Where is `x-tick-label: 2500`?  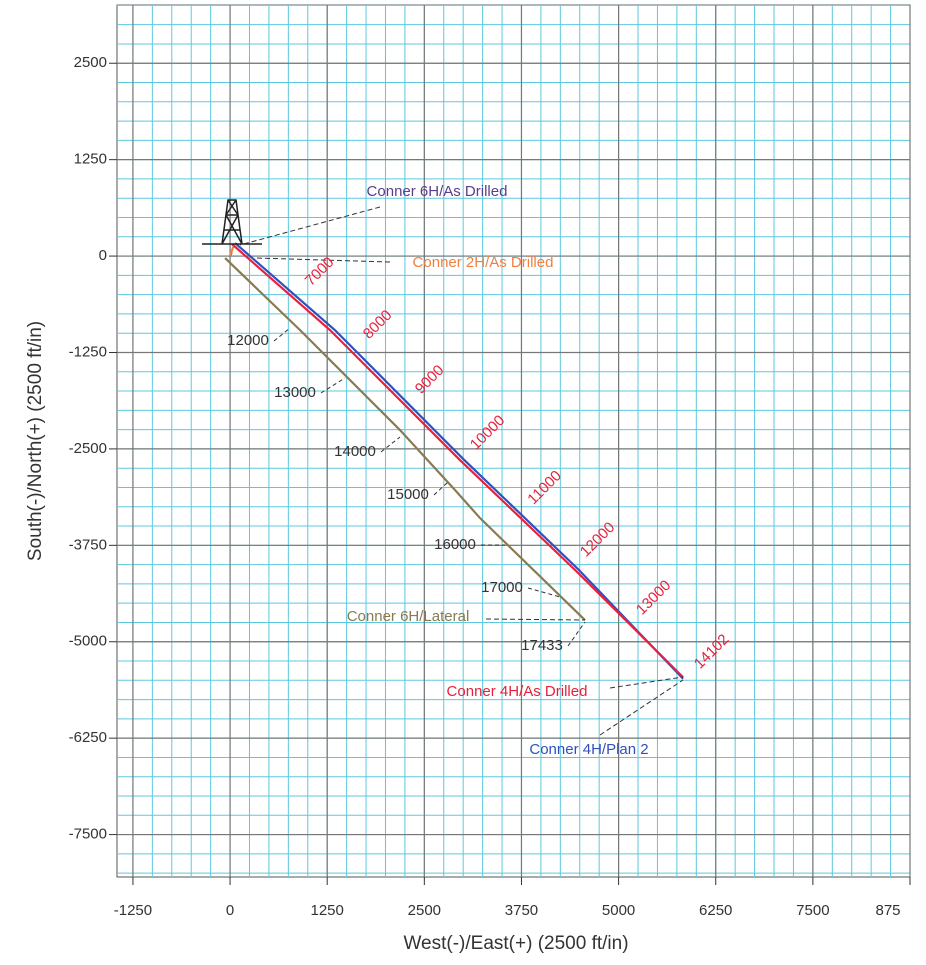 x-tick-label: 2500 is located at coordinates (424, 910).